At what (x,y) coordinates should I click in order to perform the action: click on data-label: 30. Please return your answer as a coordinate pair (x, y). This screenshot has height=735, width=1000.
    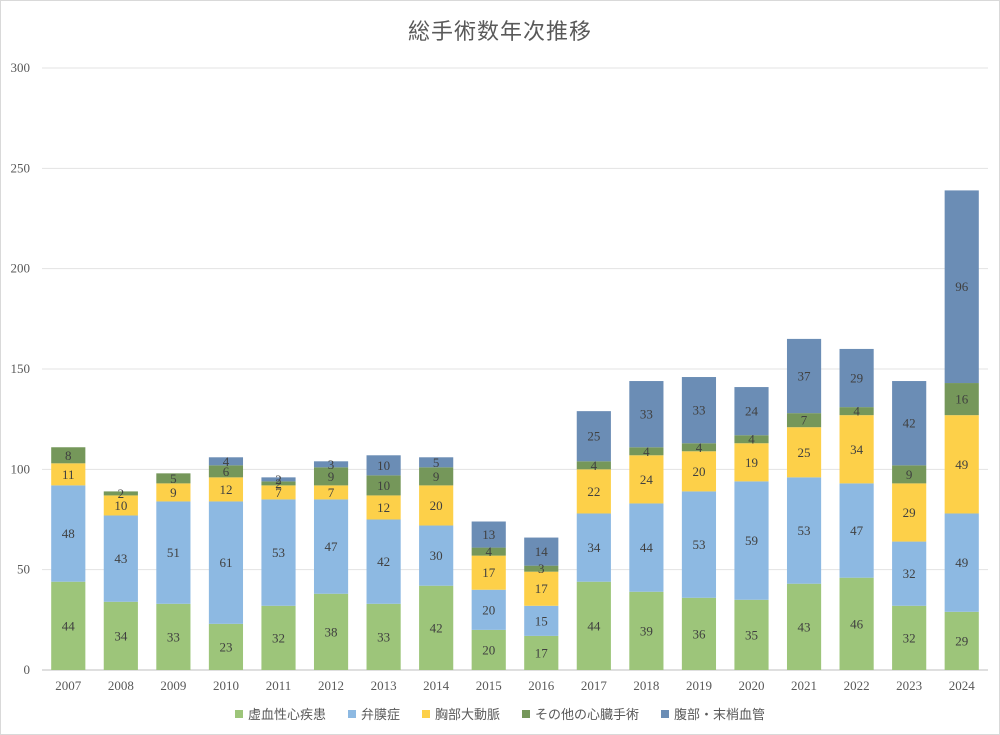
    Looking at the image, I should click on (436, 555).